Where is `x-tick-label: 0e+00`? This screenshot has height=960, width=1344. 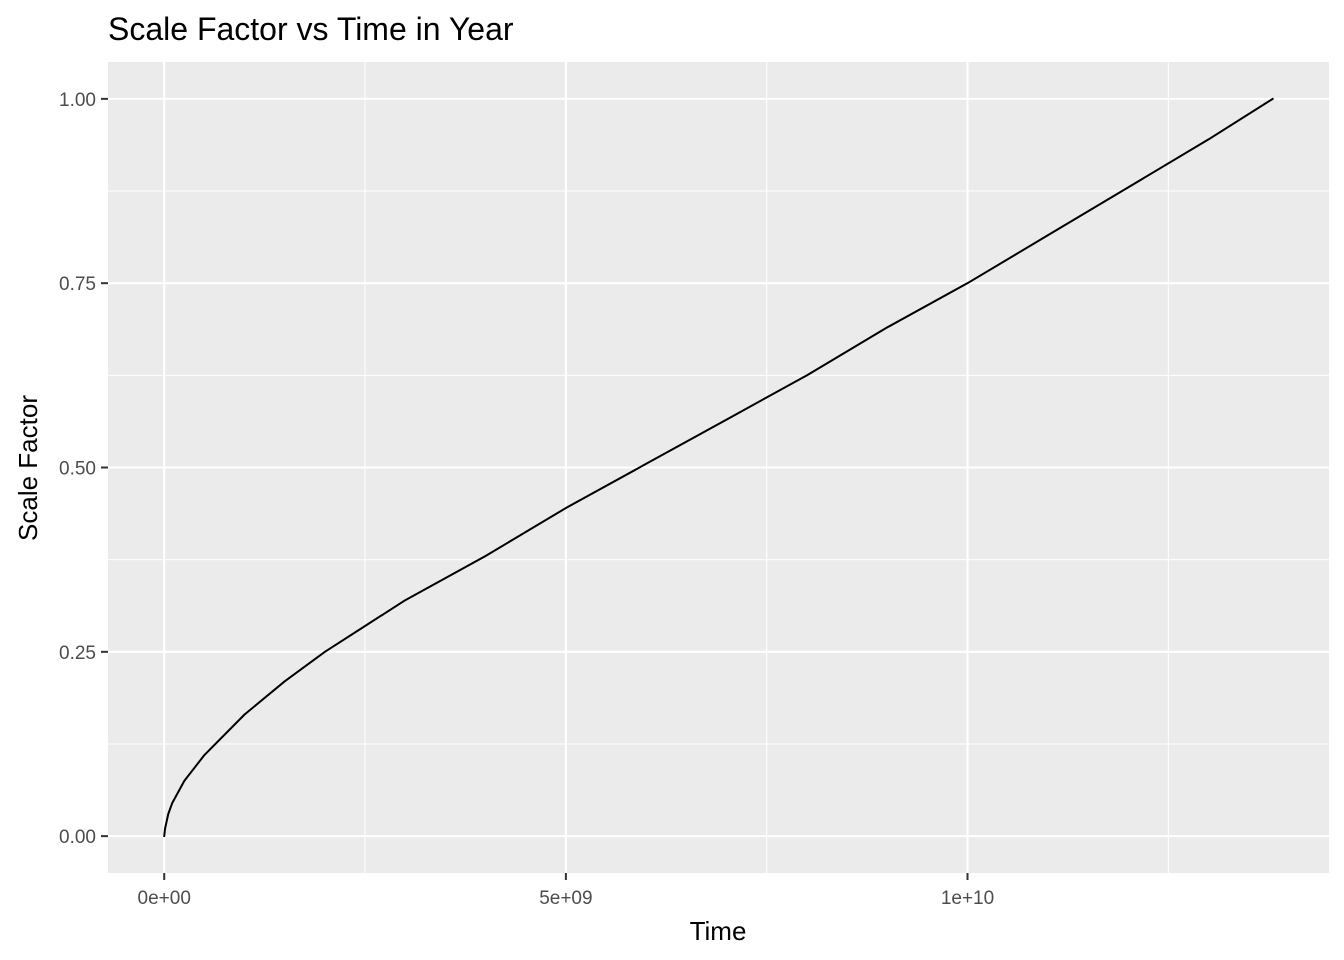
x-tick-label: 0e+00 is located at coordinates (164, 898).